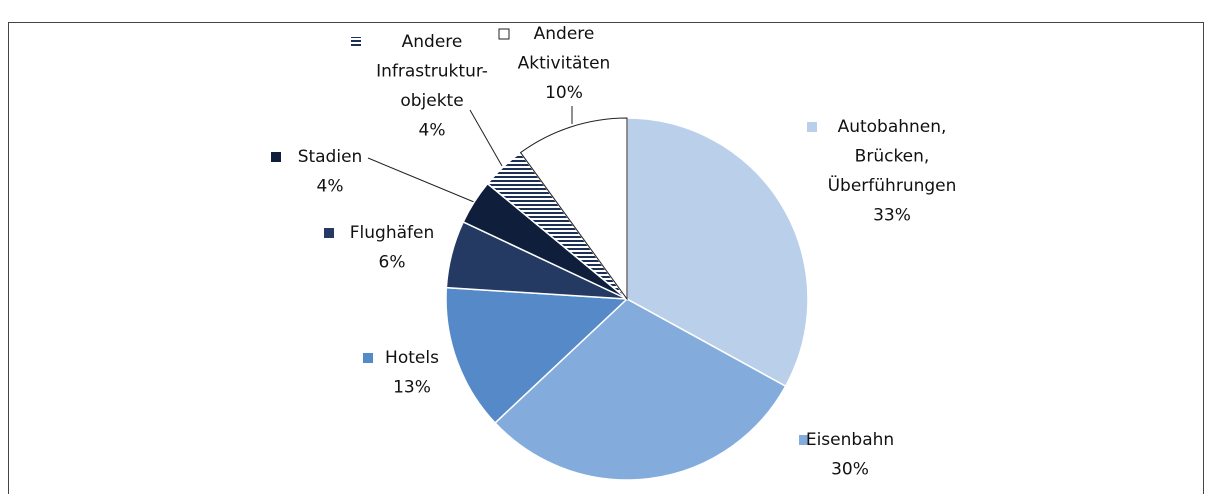 The image size is (1212, 498). What do you see at coordinates (392, 263) in the screenshot?
I see `value-label: 6%` at bounding box center [392, 263].